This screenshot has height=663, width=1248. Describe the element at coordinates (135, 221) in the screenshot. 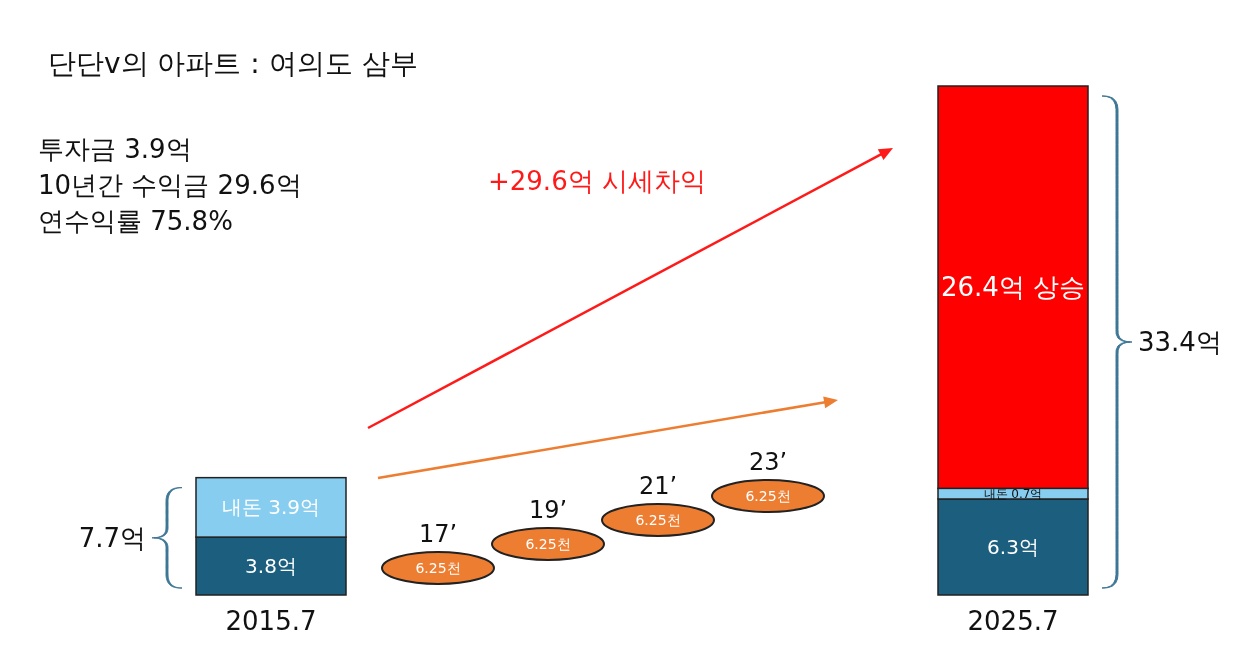

I see `annotation: 연수익률 75.8%` at that location.